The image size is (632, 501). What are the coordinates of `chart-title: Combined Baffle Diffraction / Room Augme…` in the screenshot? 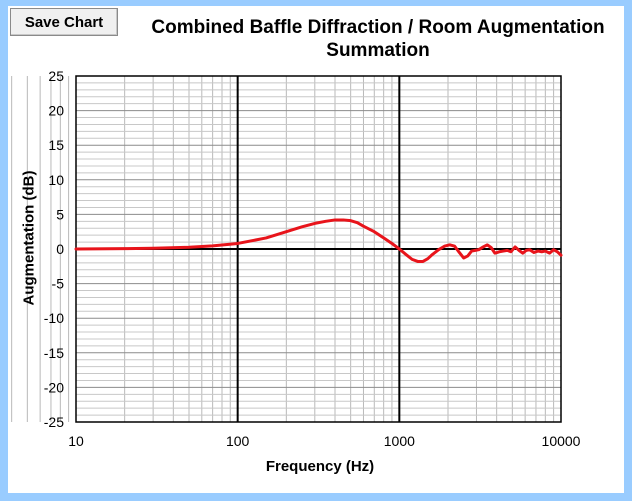 It's located at (378, 39).